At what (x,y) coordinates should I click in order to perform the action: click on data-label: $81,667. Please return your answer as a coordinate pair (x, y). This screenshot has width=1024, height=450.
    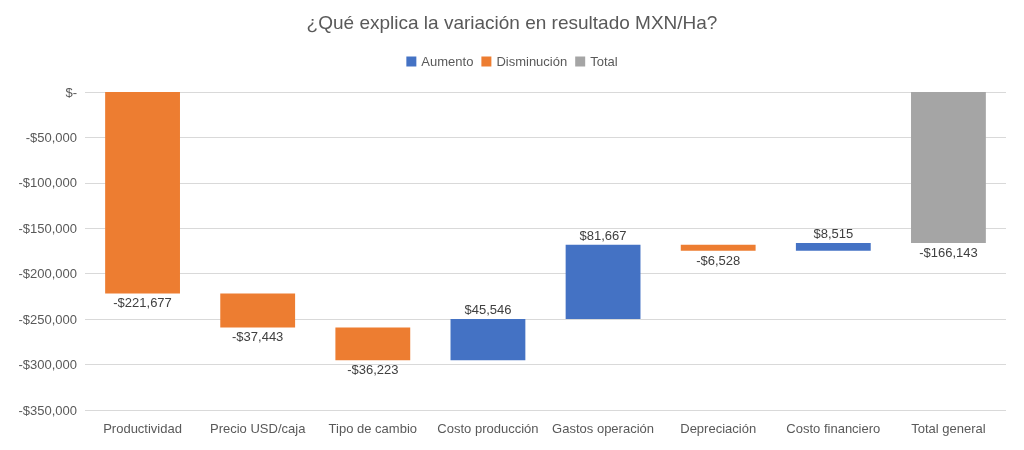
    Looking at the image, I should click on (603, 235).